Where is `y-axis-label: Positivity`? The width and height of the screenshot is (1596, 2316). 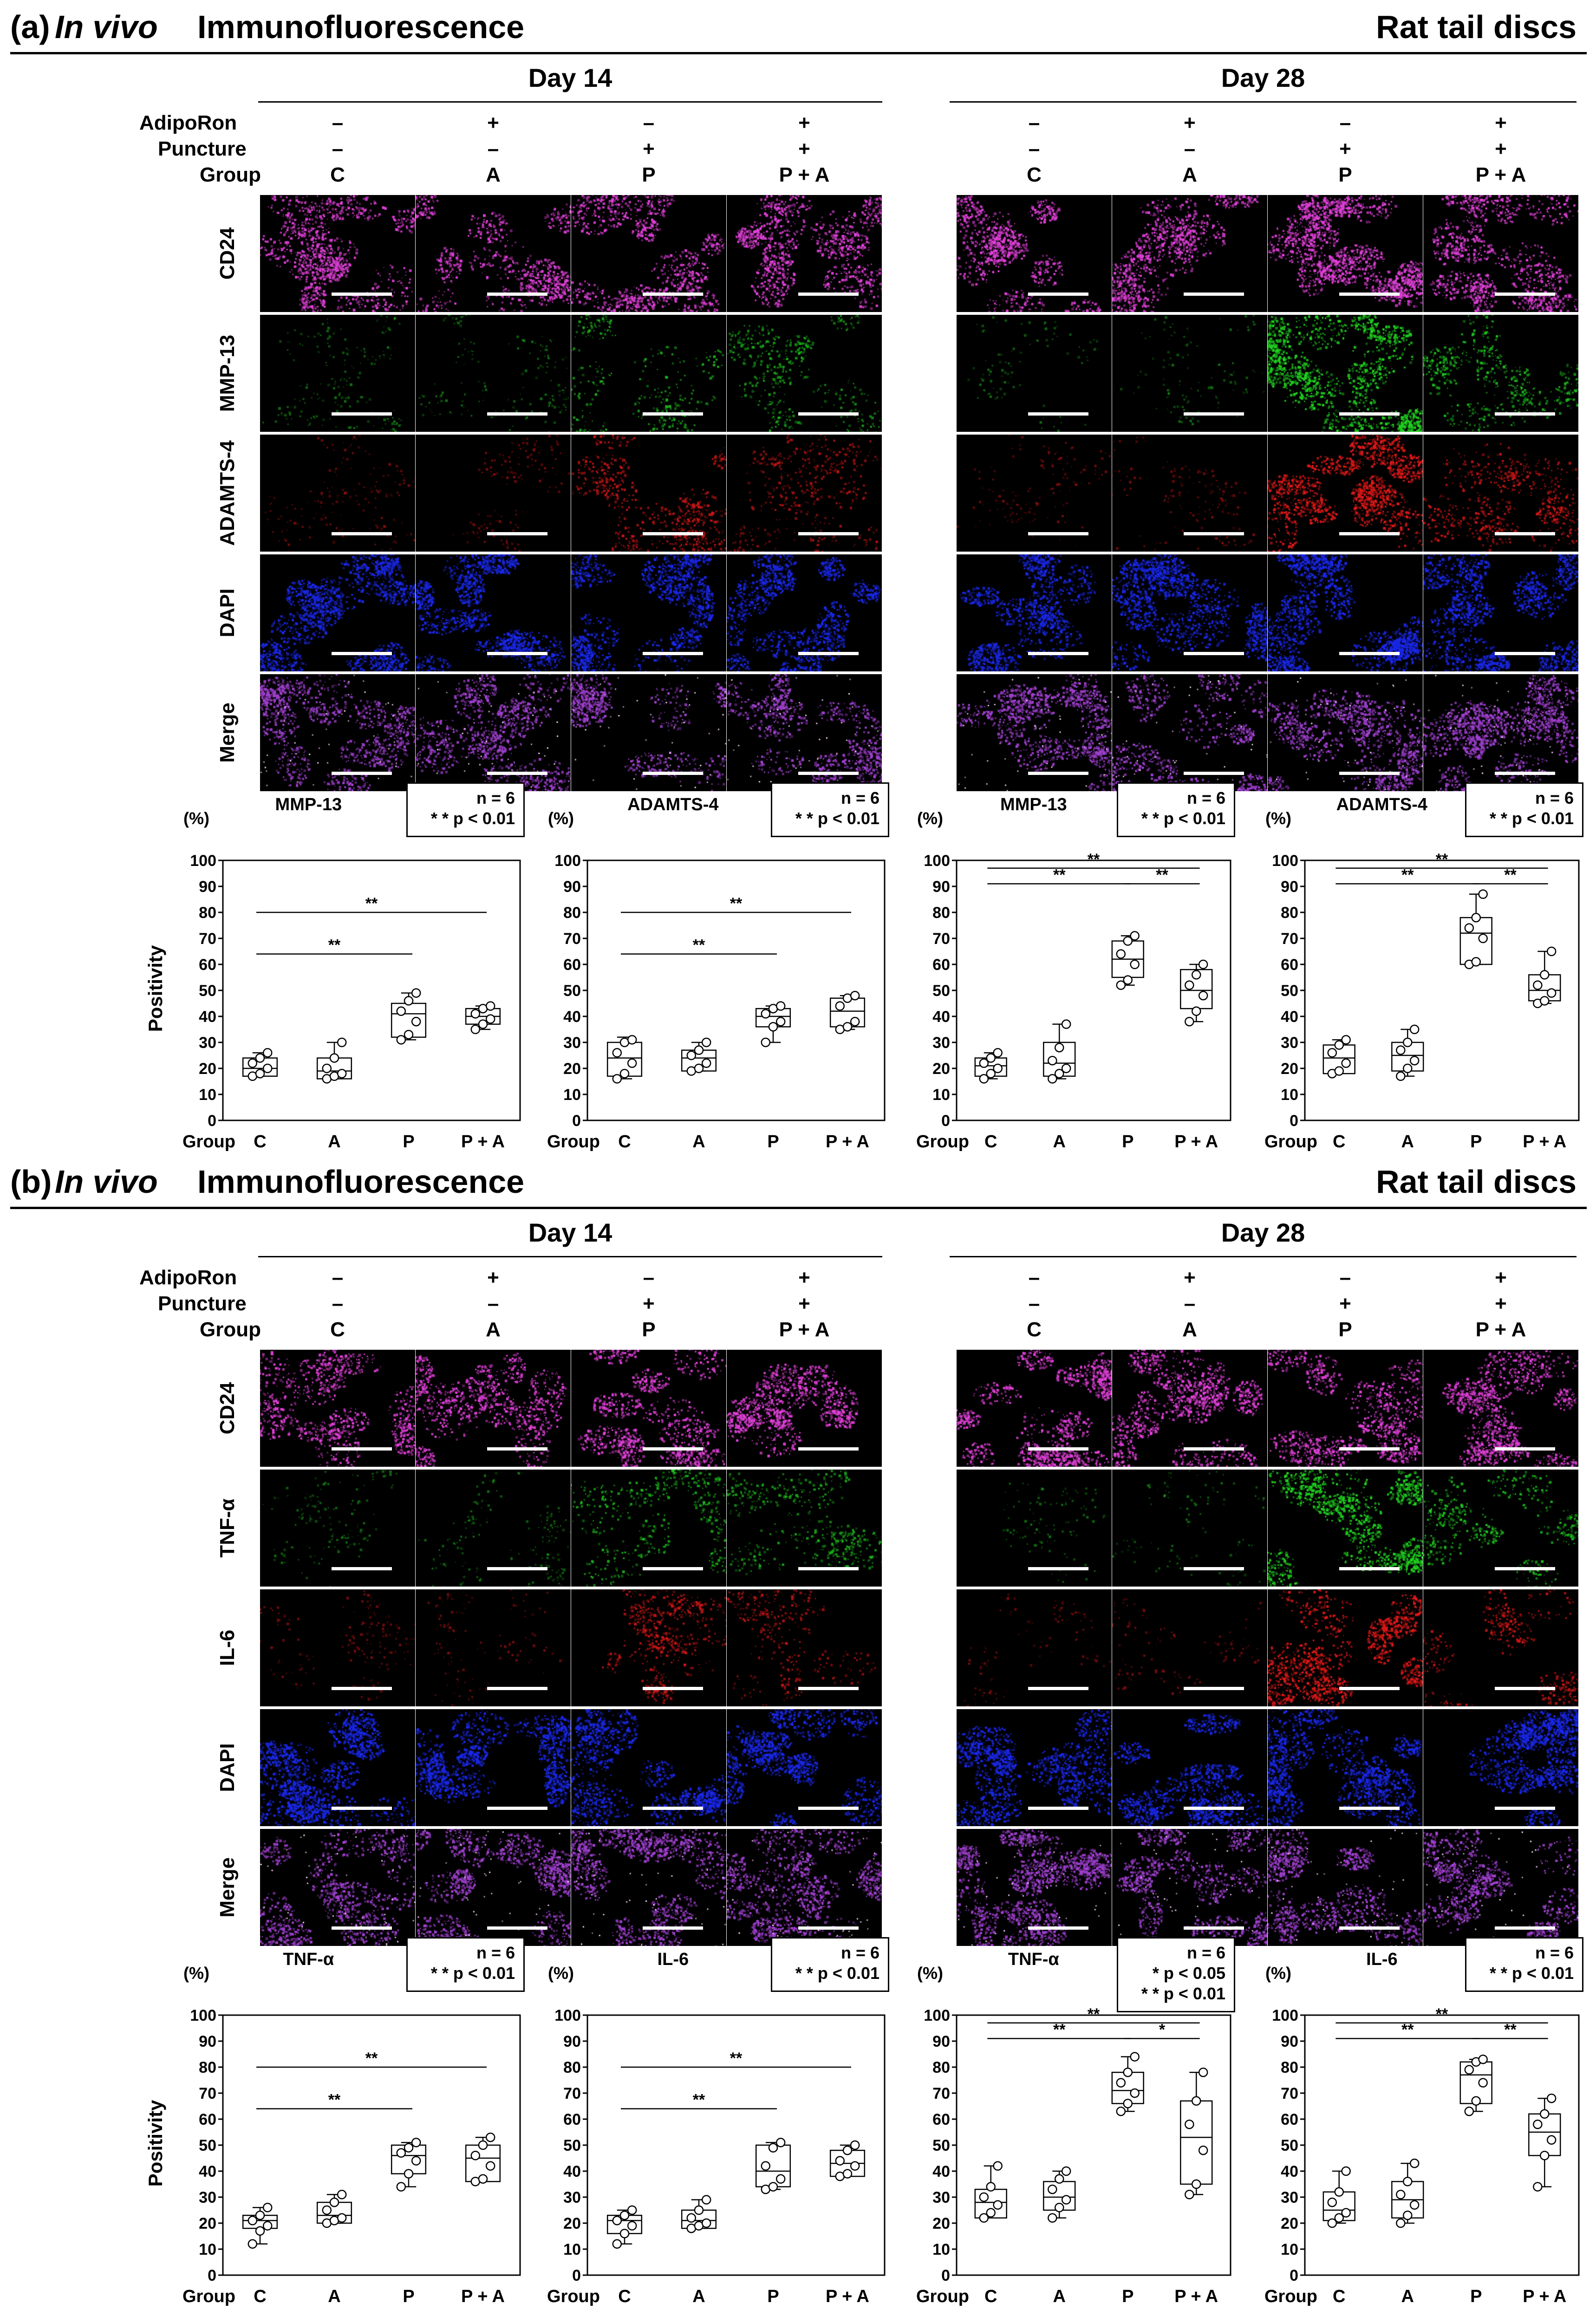 y-axis-label: Positivity is located at coordinates (155, 988).